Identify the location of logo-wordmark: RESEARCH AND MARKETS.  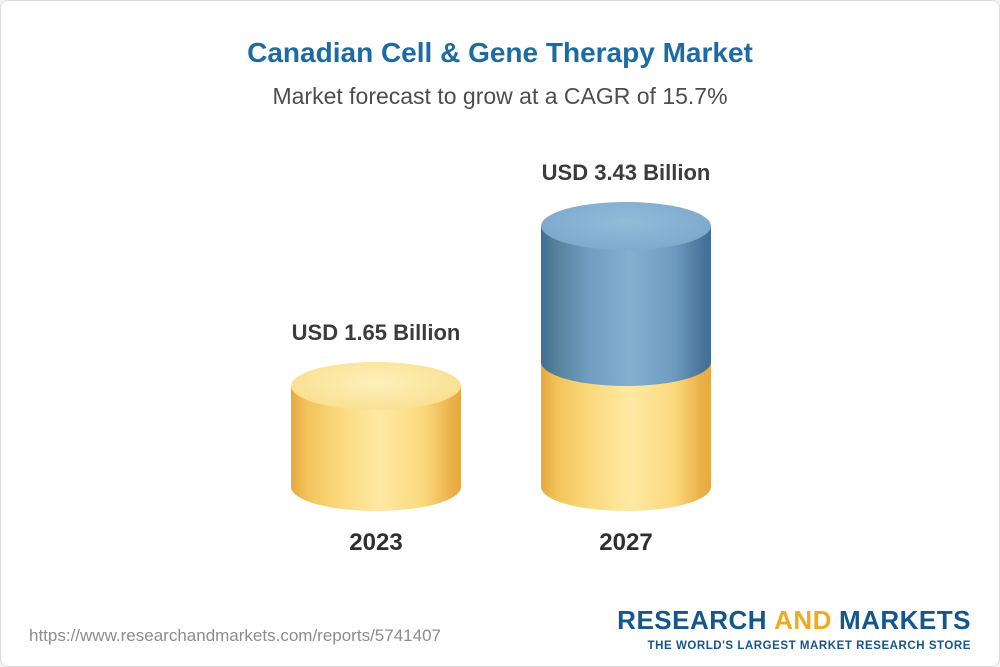
(794, 620).